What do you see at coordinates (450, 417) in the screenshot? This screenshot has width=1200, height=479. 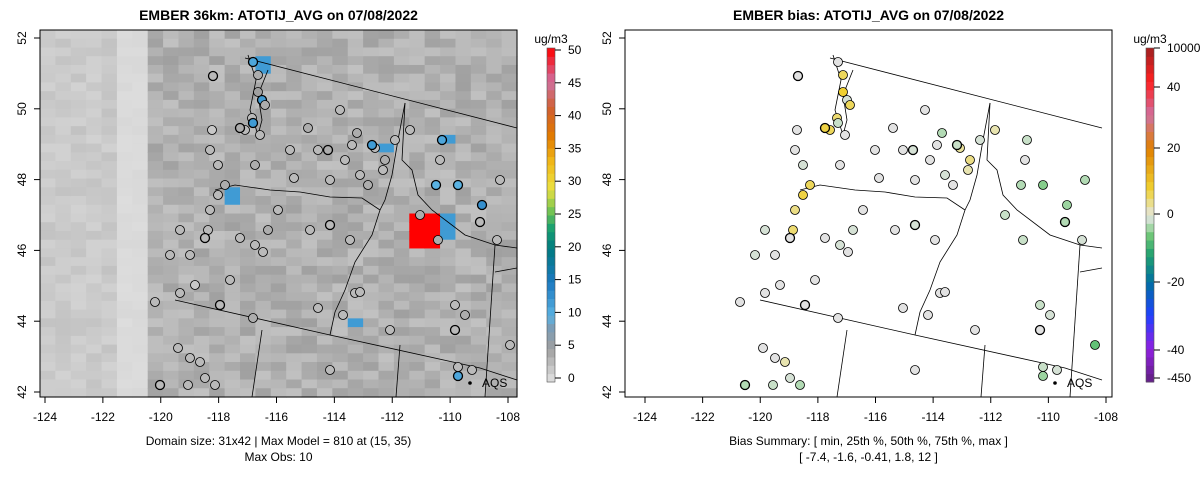 I see `x-tick-label: -110` at bounding box center [450, 417].